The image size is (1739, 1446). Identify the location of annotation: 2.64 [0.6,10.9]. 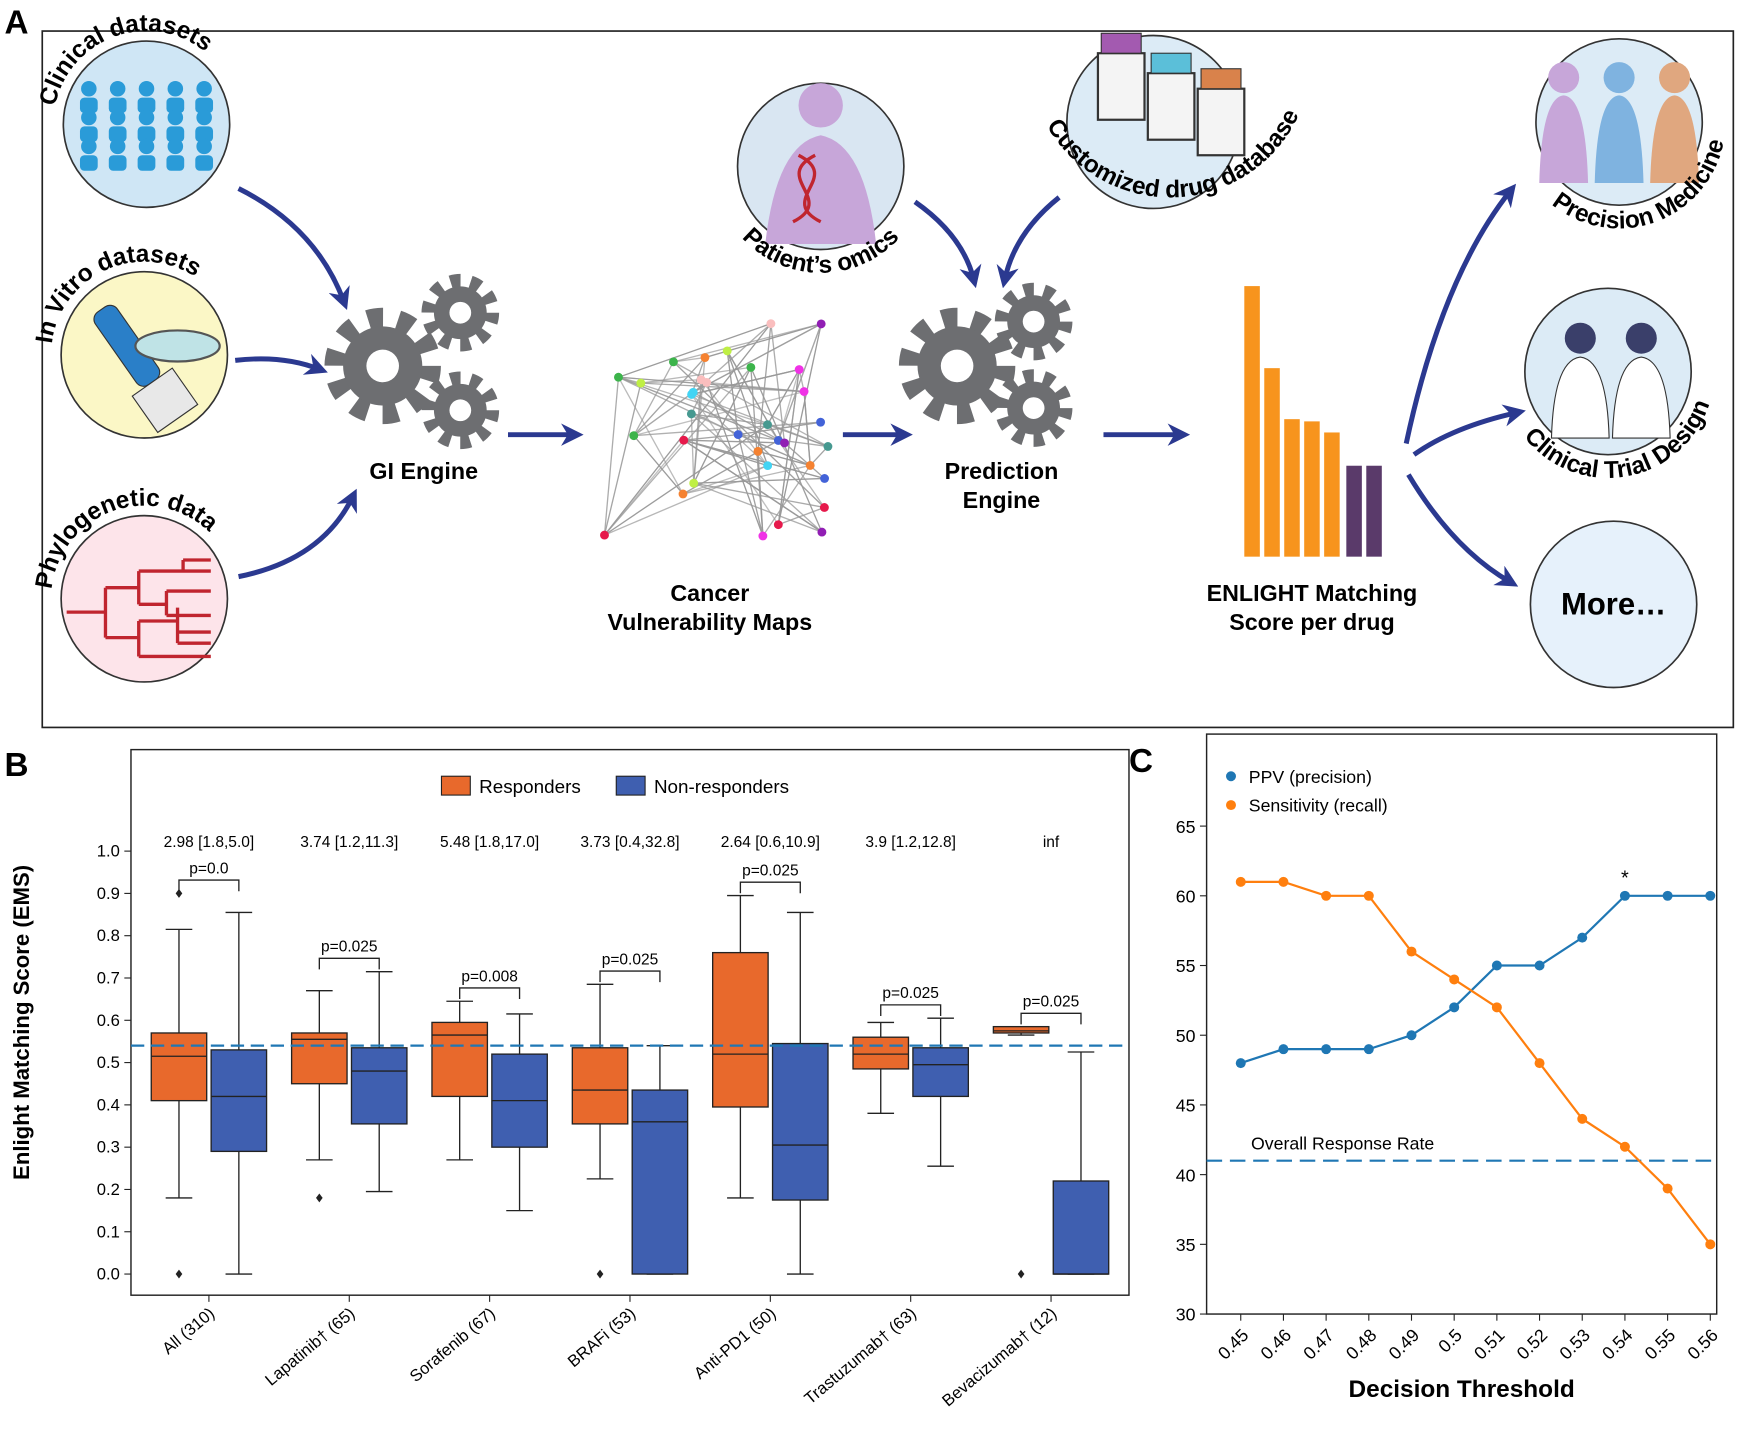
(770, 842).